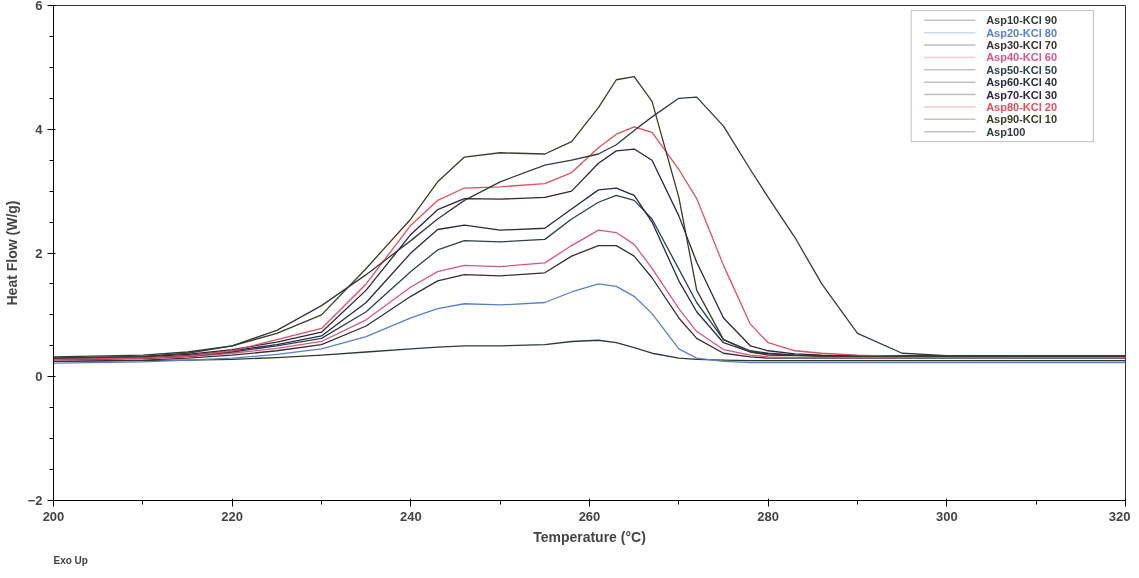 The width and height of the screenshot is (1139, 578). What do you see at coordinates (946, 516) in the screenshot?
I see `x-tick-label: 300` at bounding box center [946, 516].